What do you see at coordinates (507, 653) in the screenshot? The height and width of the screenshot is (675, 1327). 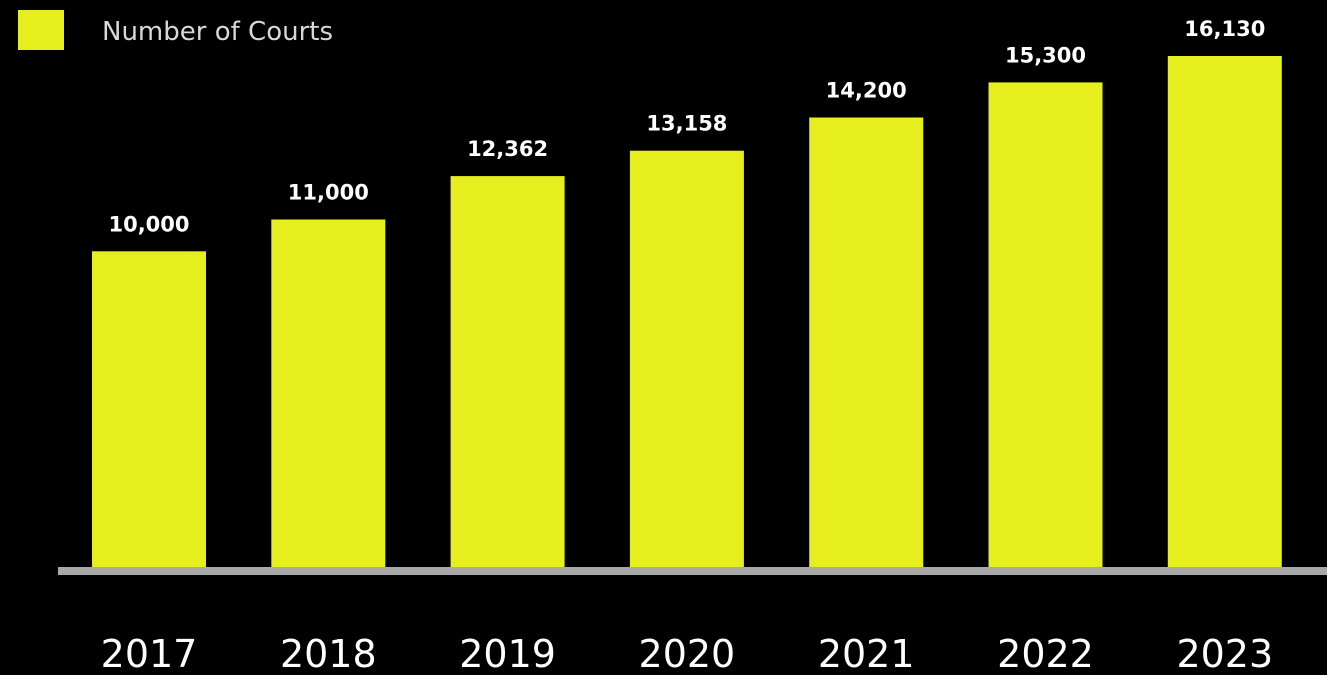 I see `x-tick-label-2019: 2019` at bounding box center [507, 653].